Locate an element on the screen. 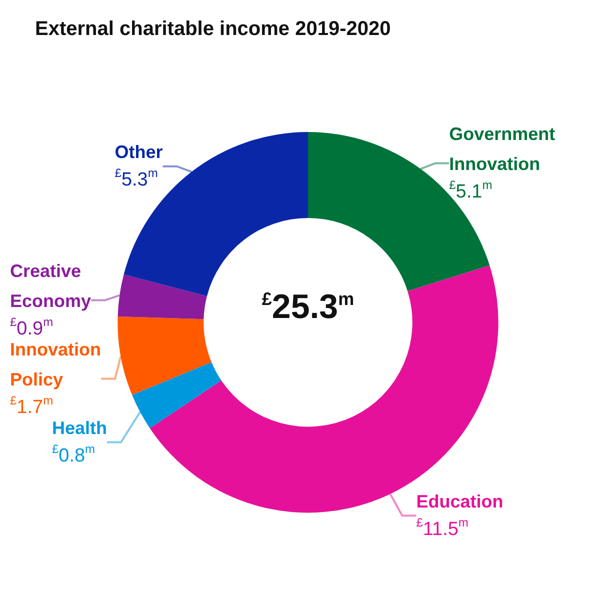 The height and width of the screenshot is (614, 616). slice-label: Other is located at coordinates (138, 152).